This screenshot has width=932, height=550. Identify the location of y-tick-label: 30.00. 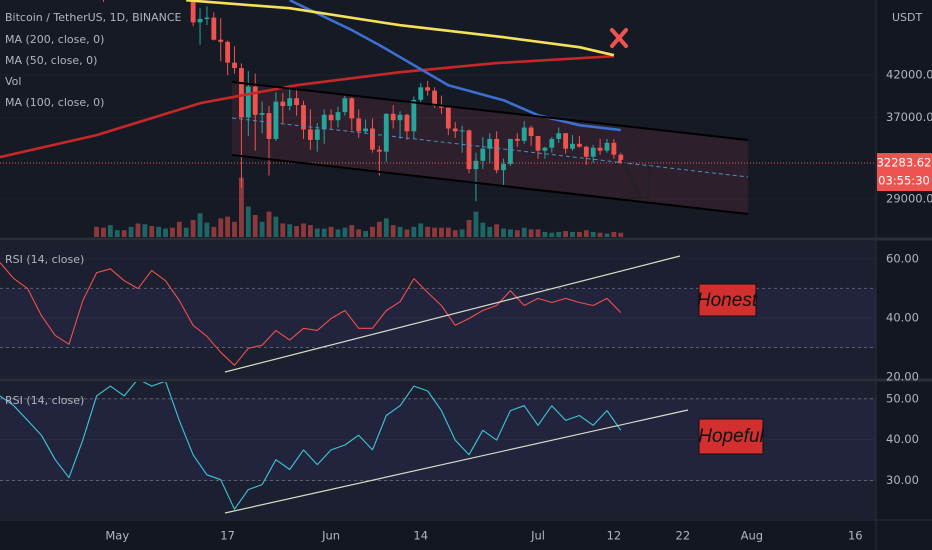
(902, 480).